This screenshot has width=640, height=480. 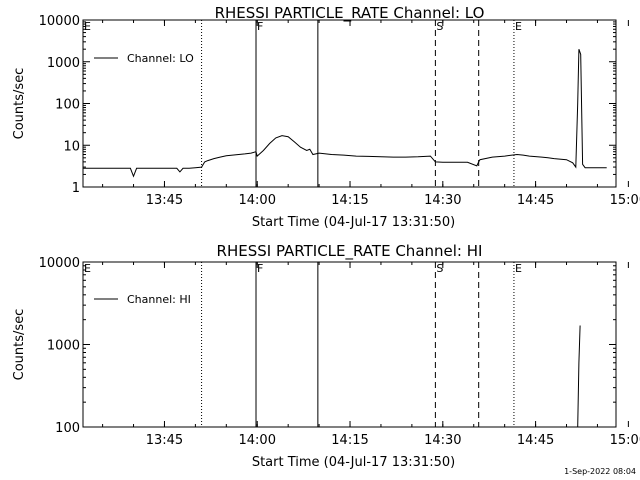 I want to click on chart-title: RHESSI PARTICLE_RATE Channel: LO, so click(x=350, y=13).